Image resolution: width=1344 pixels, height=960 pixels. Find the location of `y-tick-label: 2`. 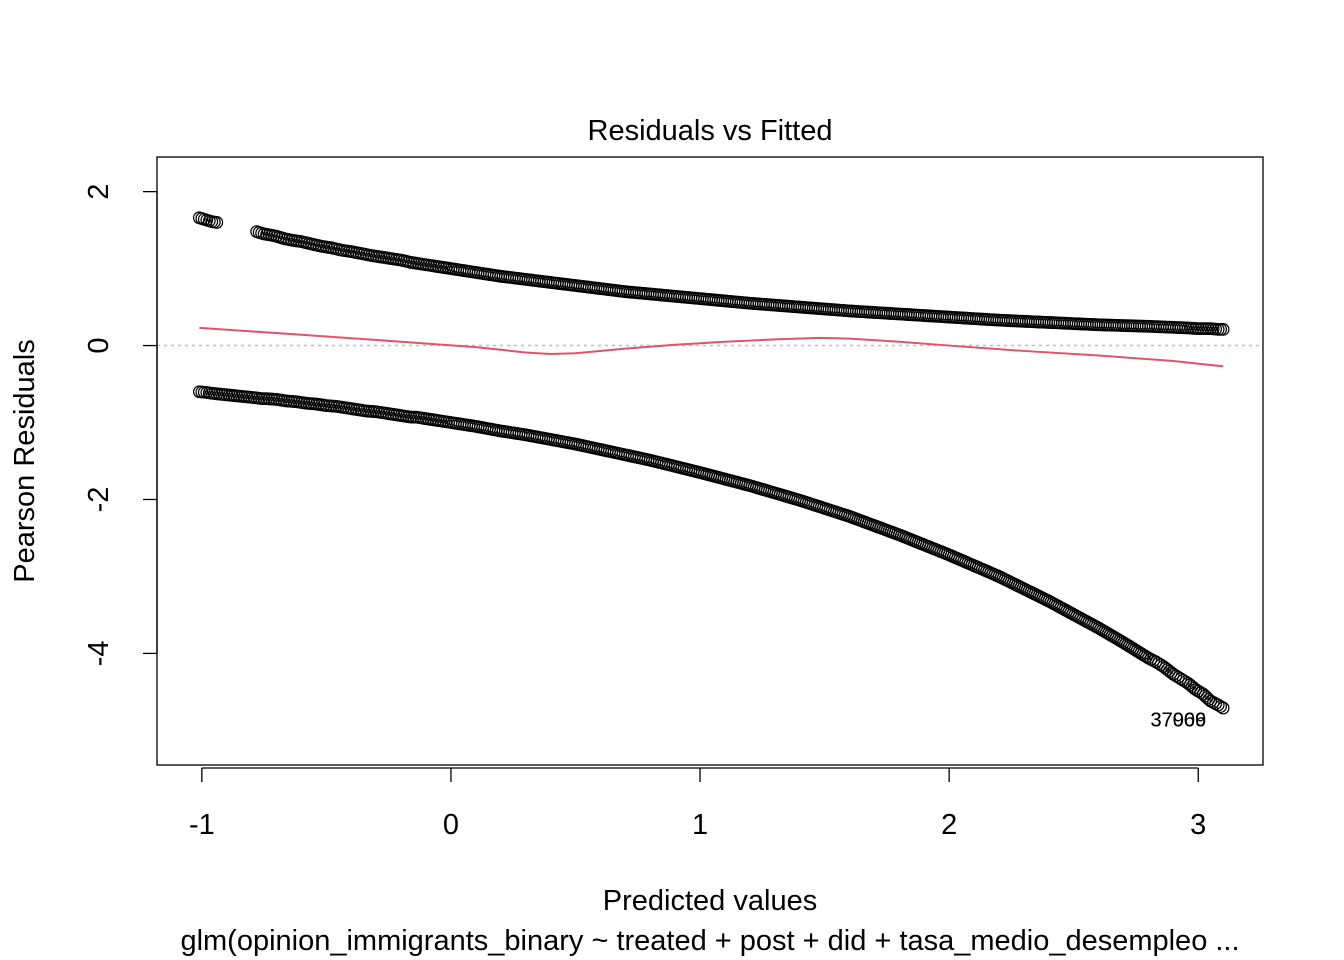

y-tick-label: 2 is located at coordinates (99, 192).